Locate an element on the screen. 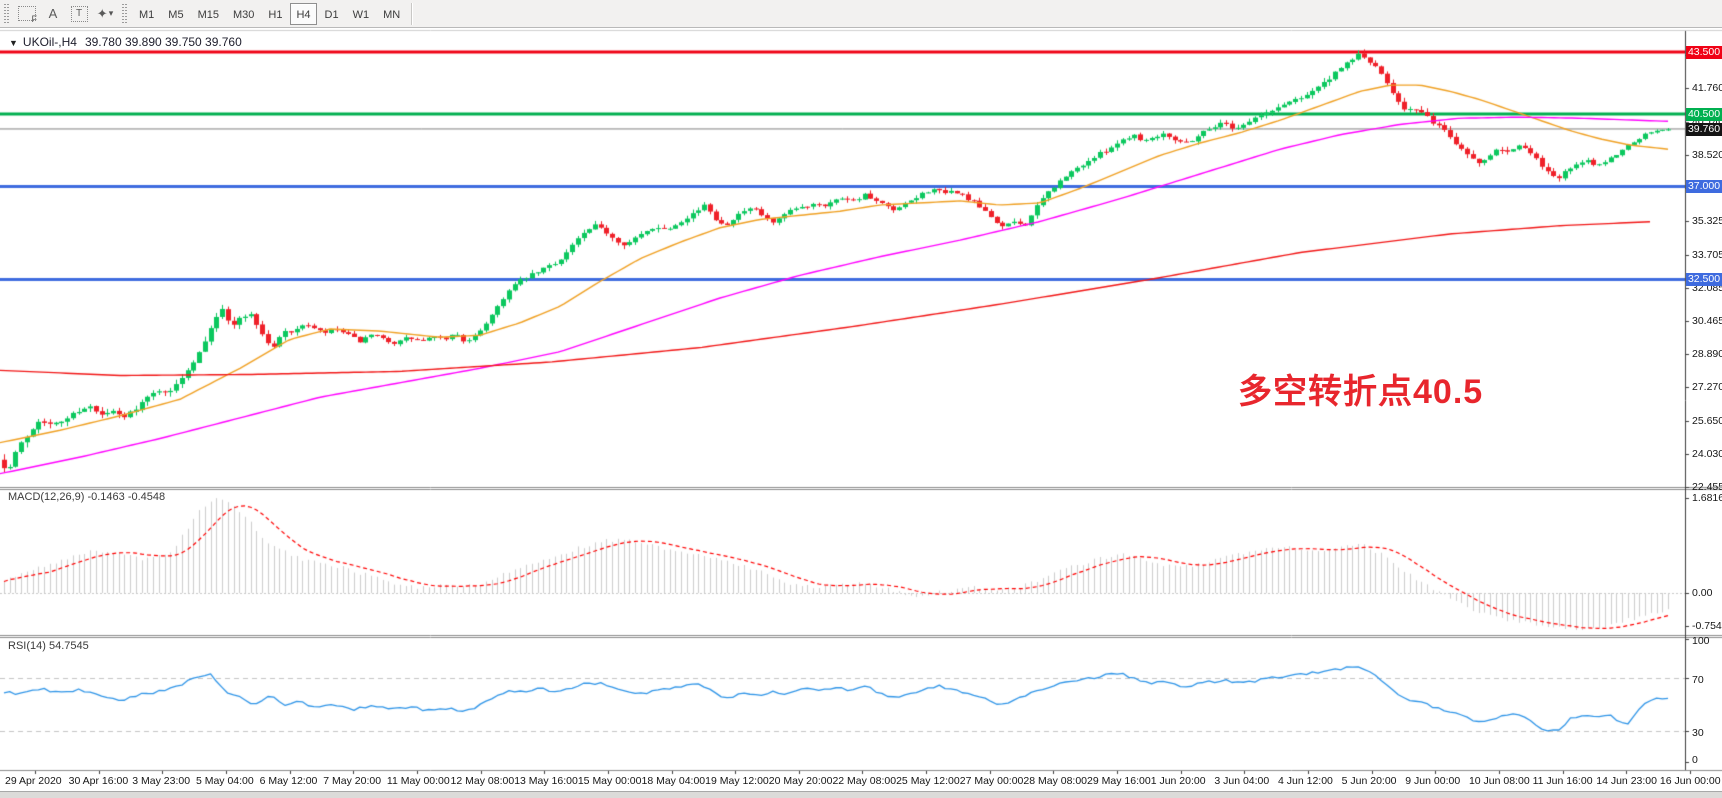 The height and width of the screenshot is (798, 1722). time-axis-label: 27 May 00:00 is located at coordinates (991, 781).